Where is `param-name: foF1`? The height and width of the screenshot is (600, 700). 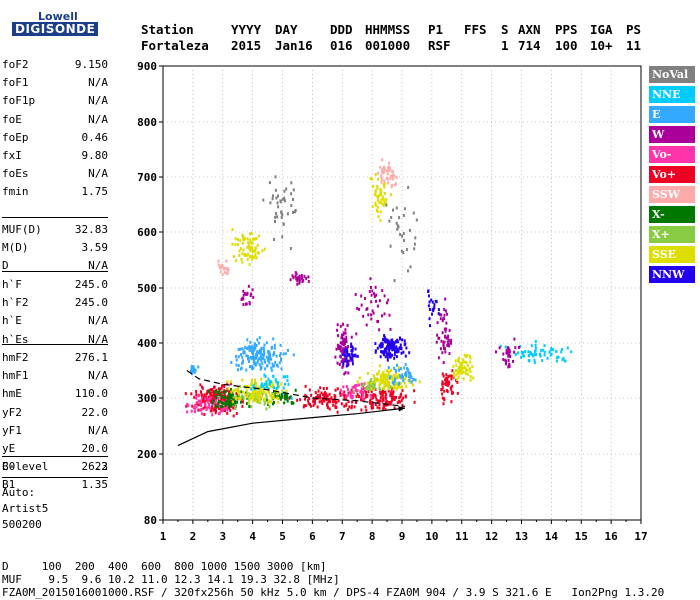 param-name: foF1 is located at coordinates (15, 83).